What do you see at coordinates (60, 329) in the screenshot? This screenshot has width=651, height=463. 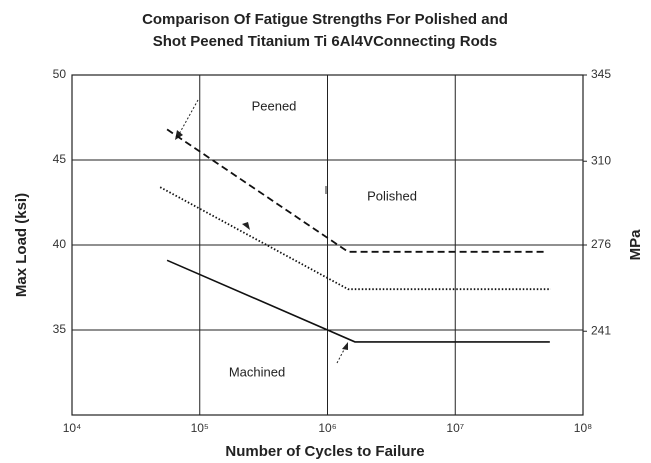 I see `y-tick-label: 35` at bounding box center [60, 329].